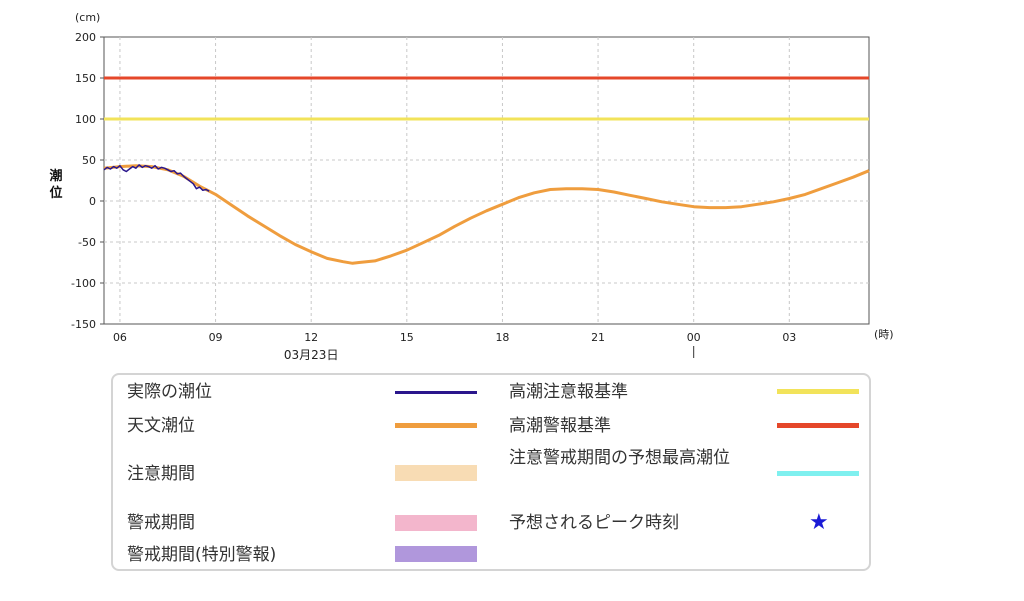  What do you see at coordinates (85, 37) in the screenshot?
I see `y-tick-label: 200` at bounding box center [85, 37].